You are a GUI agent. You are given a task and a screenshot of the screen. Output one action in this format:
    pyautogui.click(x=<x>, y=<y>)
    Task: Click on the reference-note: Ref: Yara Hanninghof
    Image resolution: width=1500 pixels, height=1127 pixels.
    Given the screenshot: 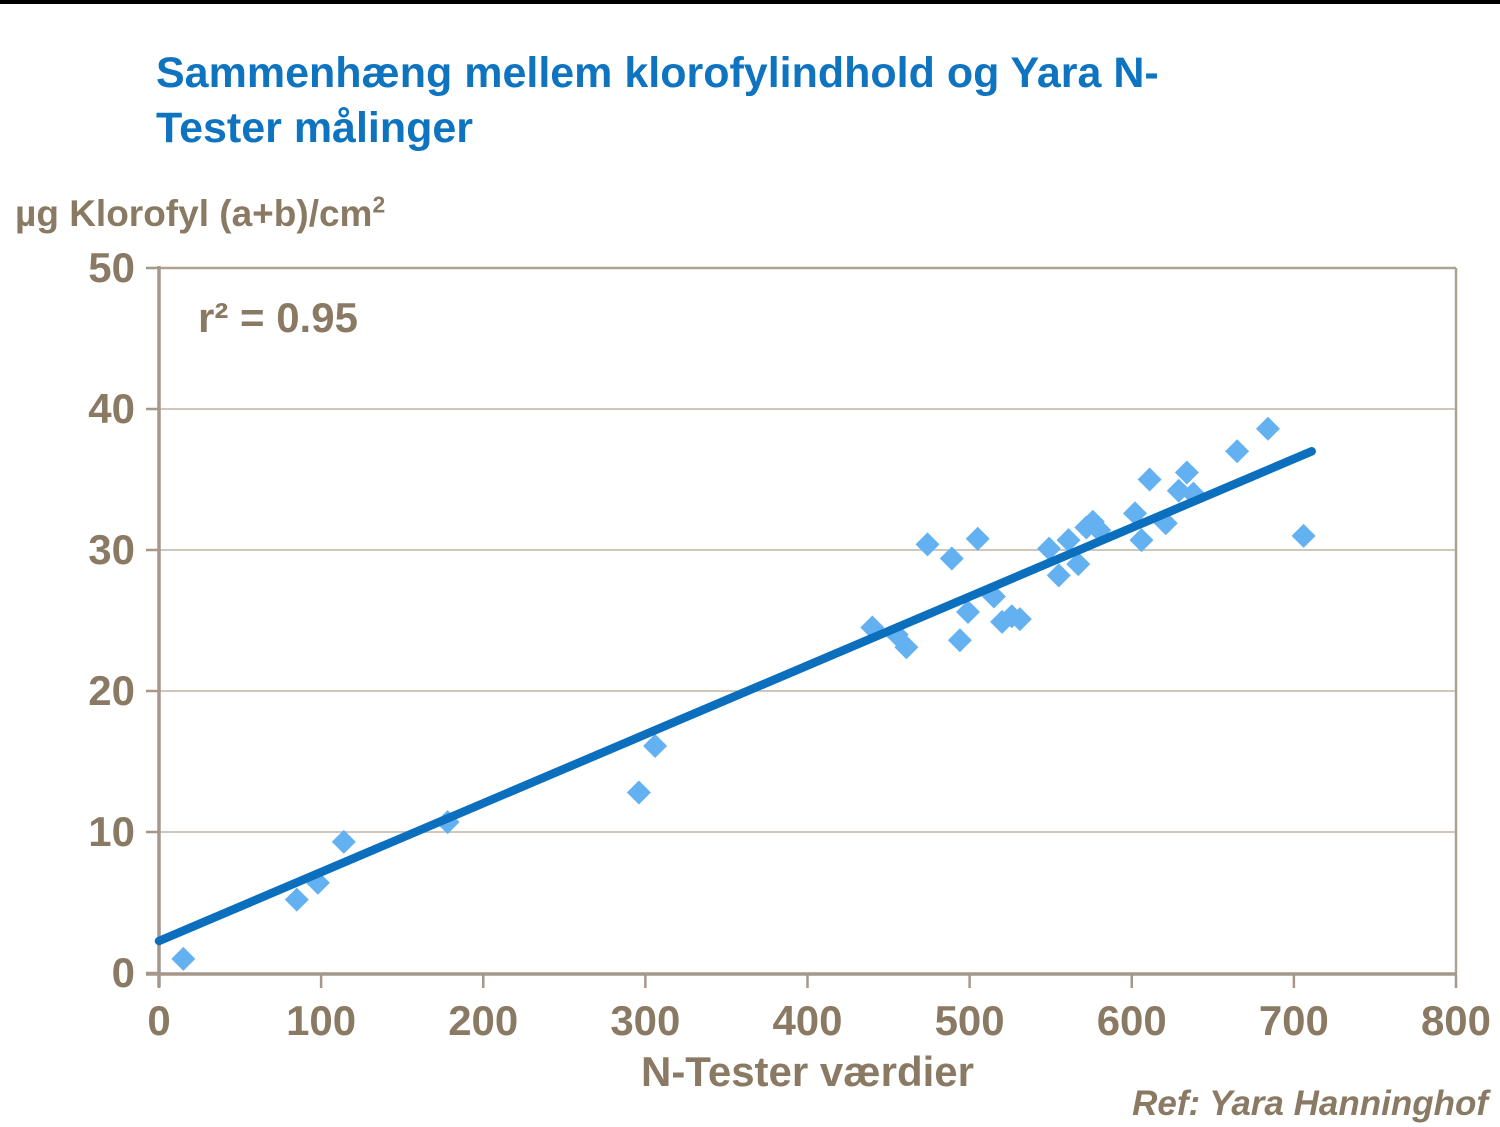 What is the action you would take?
    pyautogui.click(x=1310, y=1103)
    